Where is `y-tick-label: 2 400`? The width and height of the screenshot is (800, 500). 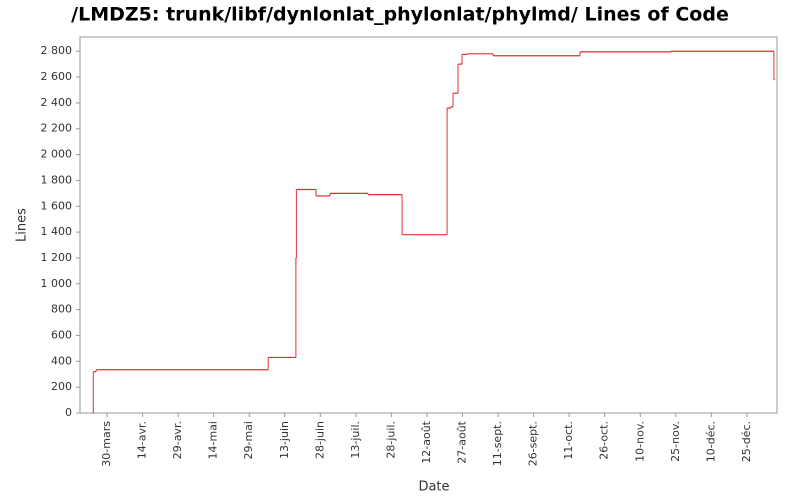 y-tick-label: 2 400 is located at coordinates (57, 102).